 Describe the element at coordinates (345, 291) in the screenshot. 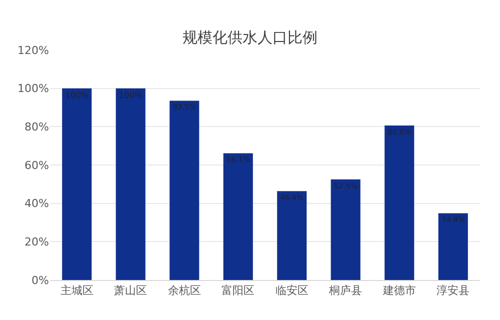

I see `x-tick-label: 桐庐县` at that location.